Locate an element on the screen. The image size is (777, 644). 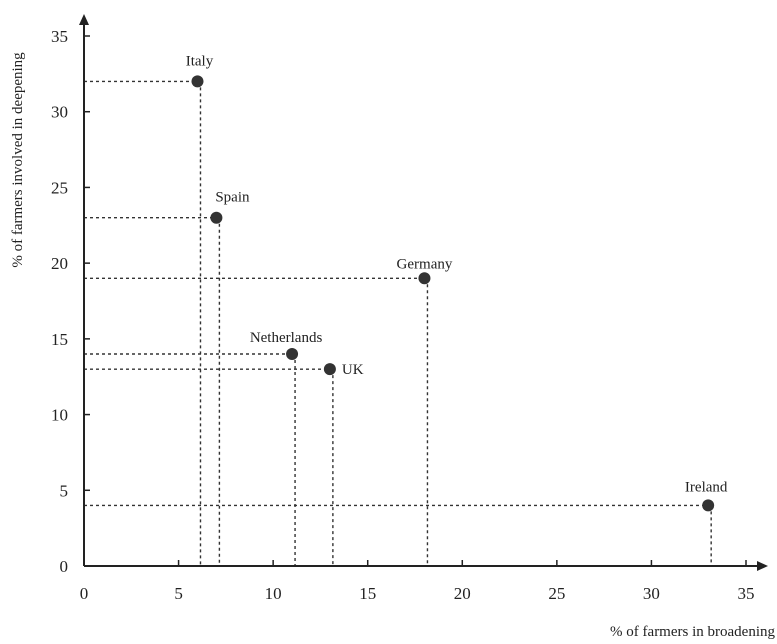
y-tick-label: 15 is located at coordinates (59, 339).